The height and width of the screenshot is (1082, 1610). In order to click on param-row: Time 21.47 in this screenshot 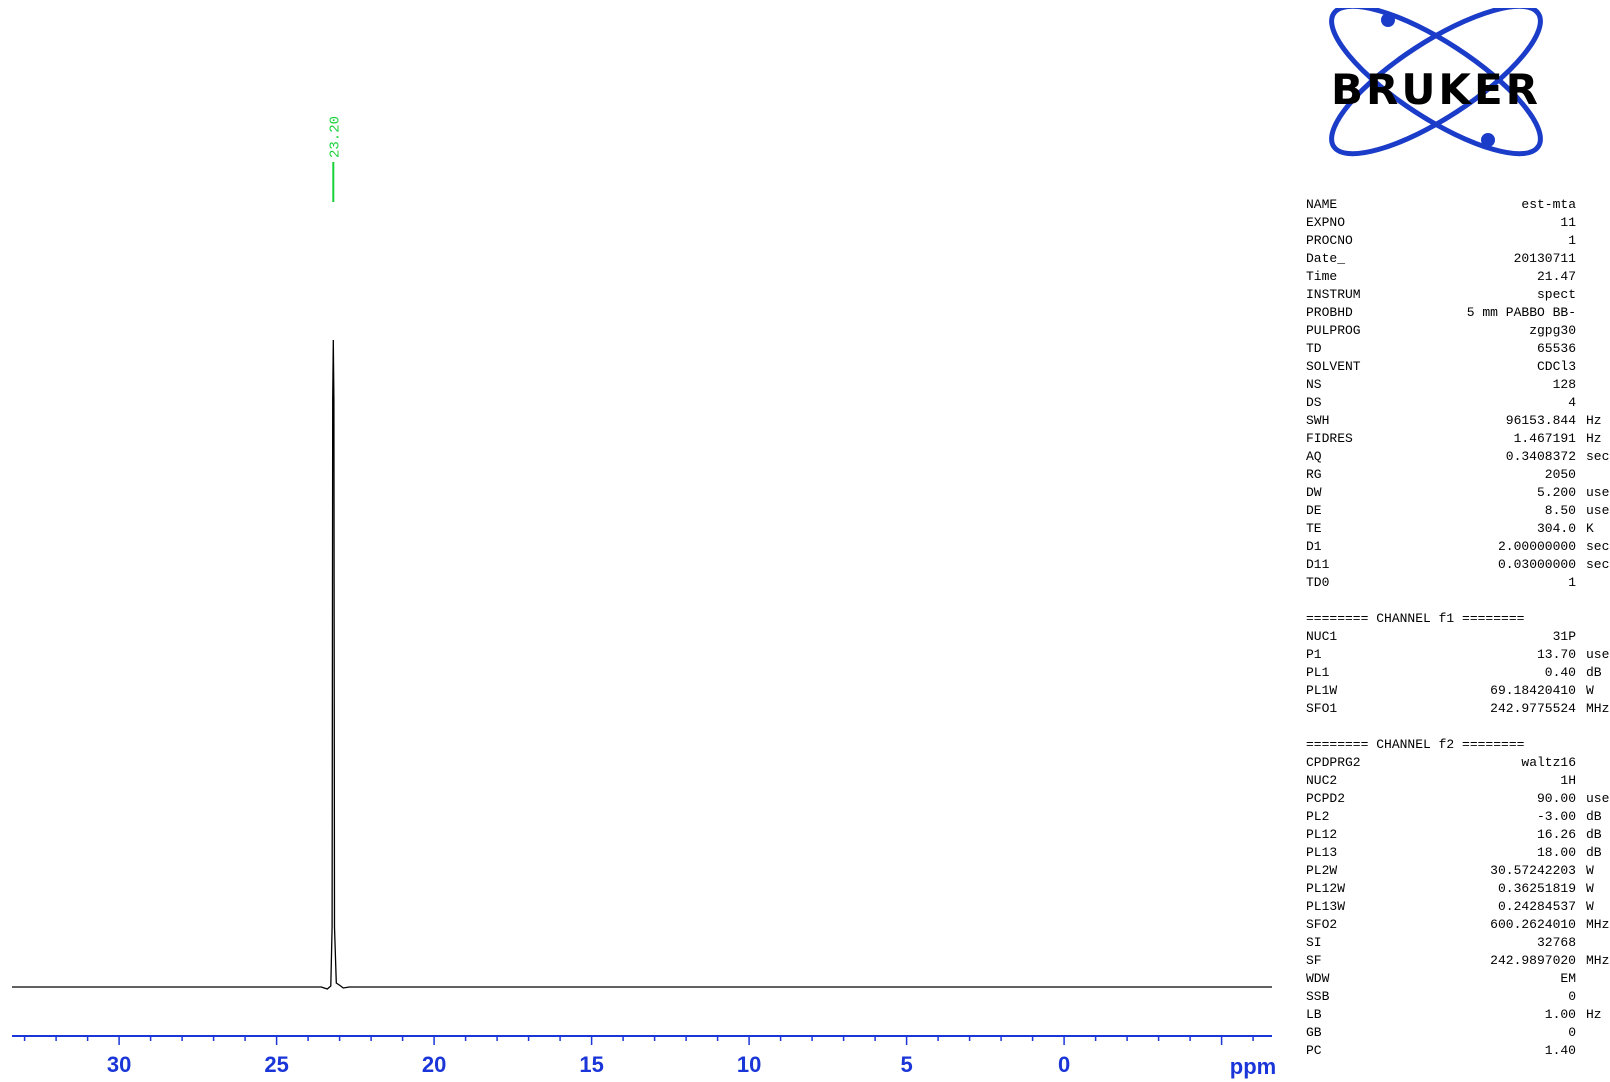, I will do `click(1458, 277)`.